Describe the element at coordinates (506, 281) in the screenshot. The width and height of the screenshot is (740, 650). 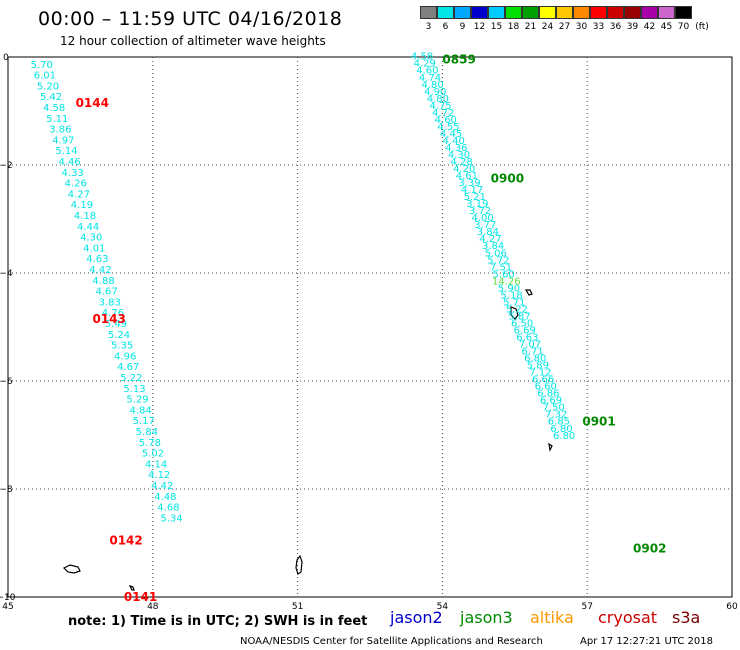
I see `swh-value: 14.26` at that location.